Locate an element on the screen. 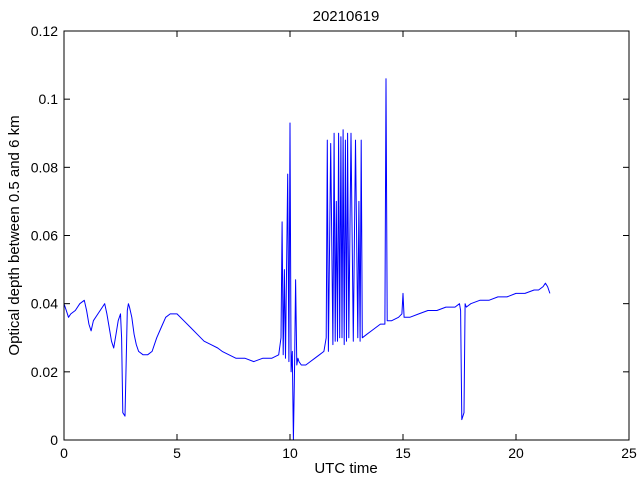 This screenshot has height=480, width=640. chart-title: 20210619 is located at coordinates (346, 16).